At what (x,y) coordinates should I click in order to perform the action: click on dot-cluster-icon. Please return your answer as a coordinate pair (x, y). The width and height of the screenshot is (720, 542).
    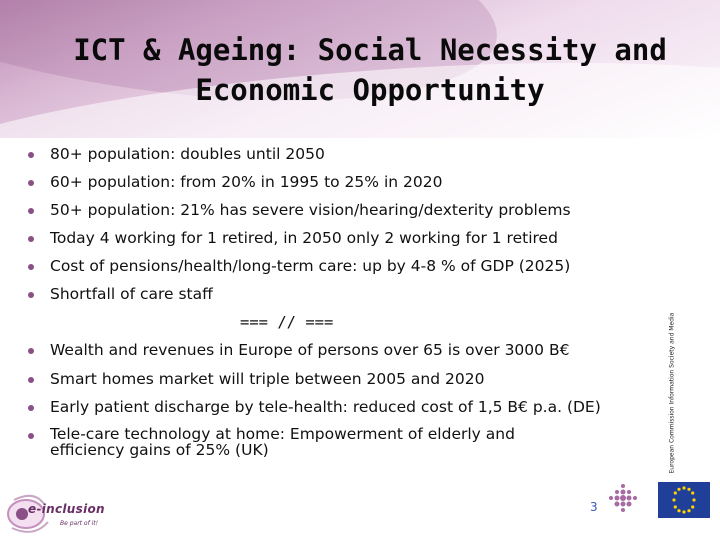
    Looking at the image, I should click on (623, 498).